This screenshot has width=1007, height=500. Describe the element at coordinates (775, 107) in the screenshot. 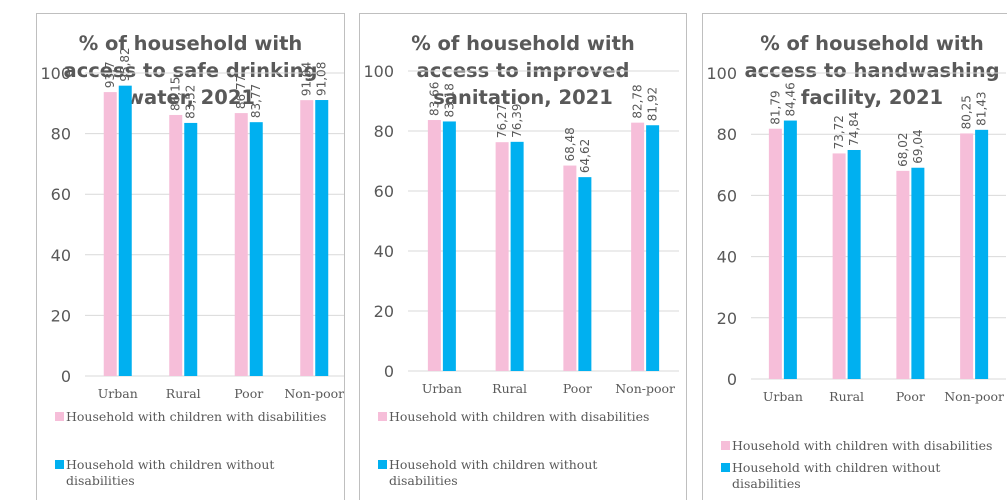

I see `data-label: 81,79` at that location.